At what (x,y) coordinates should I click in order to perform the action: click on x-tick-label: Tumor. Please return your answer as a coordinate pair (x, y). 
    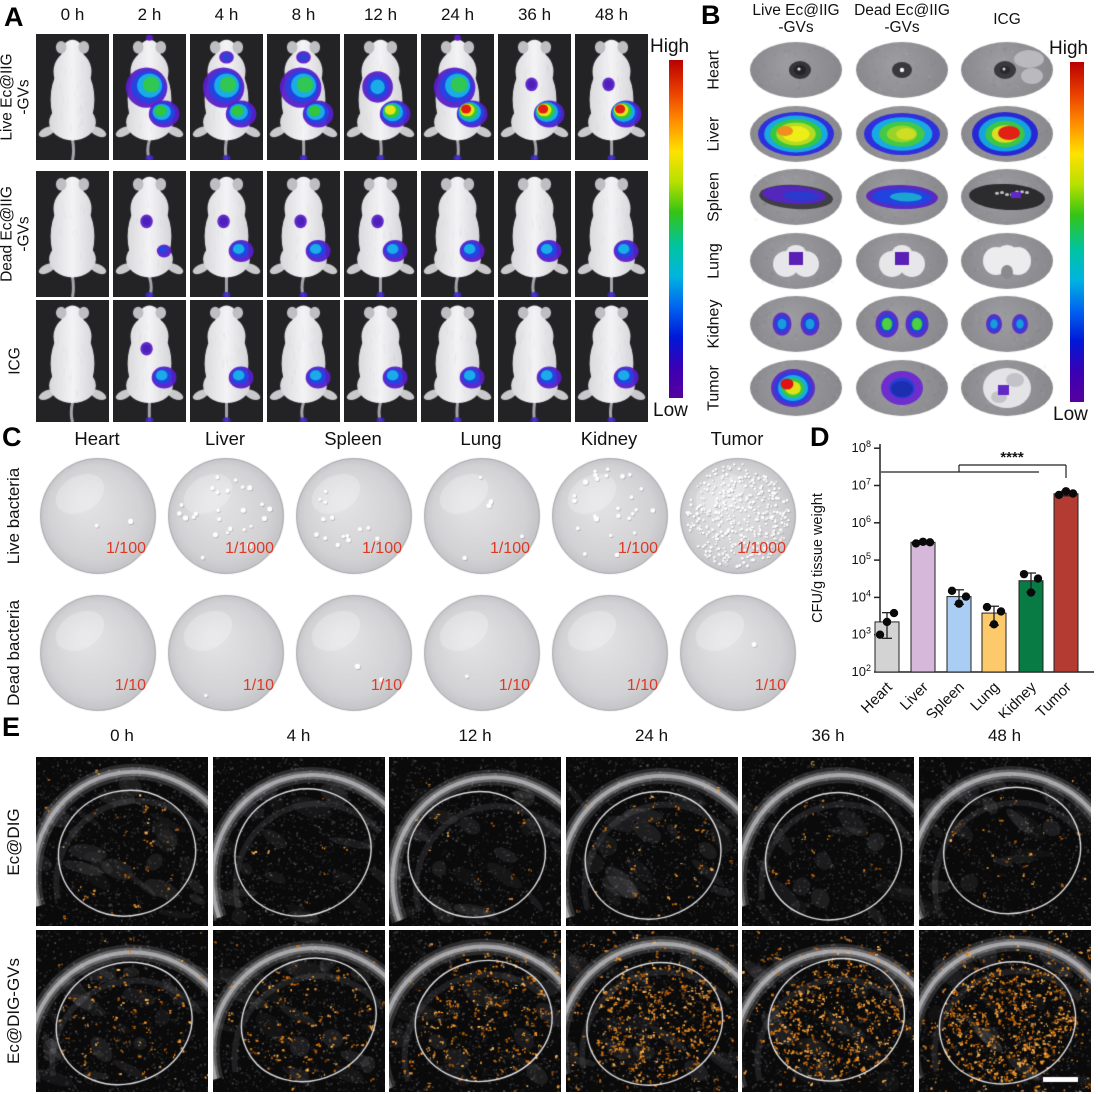
    Looking at the image, I should click on (1054, 698).